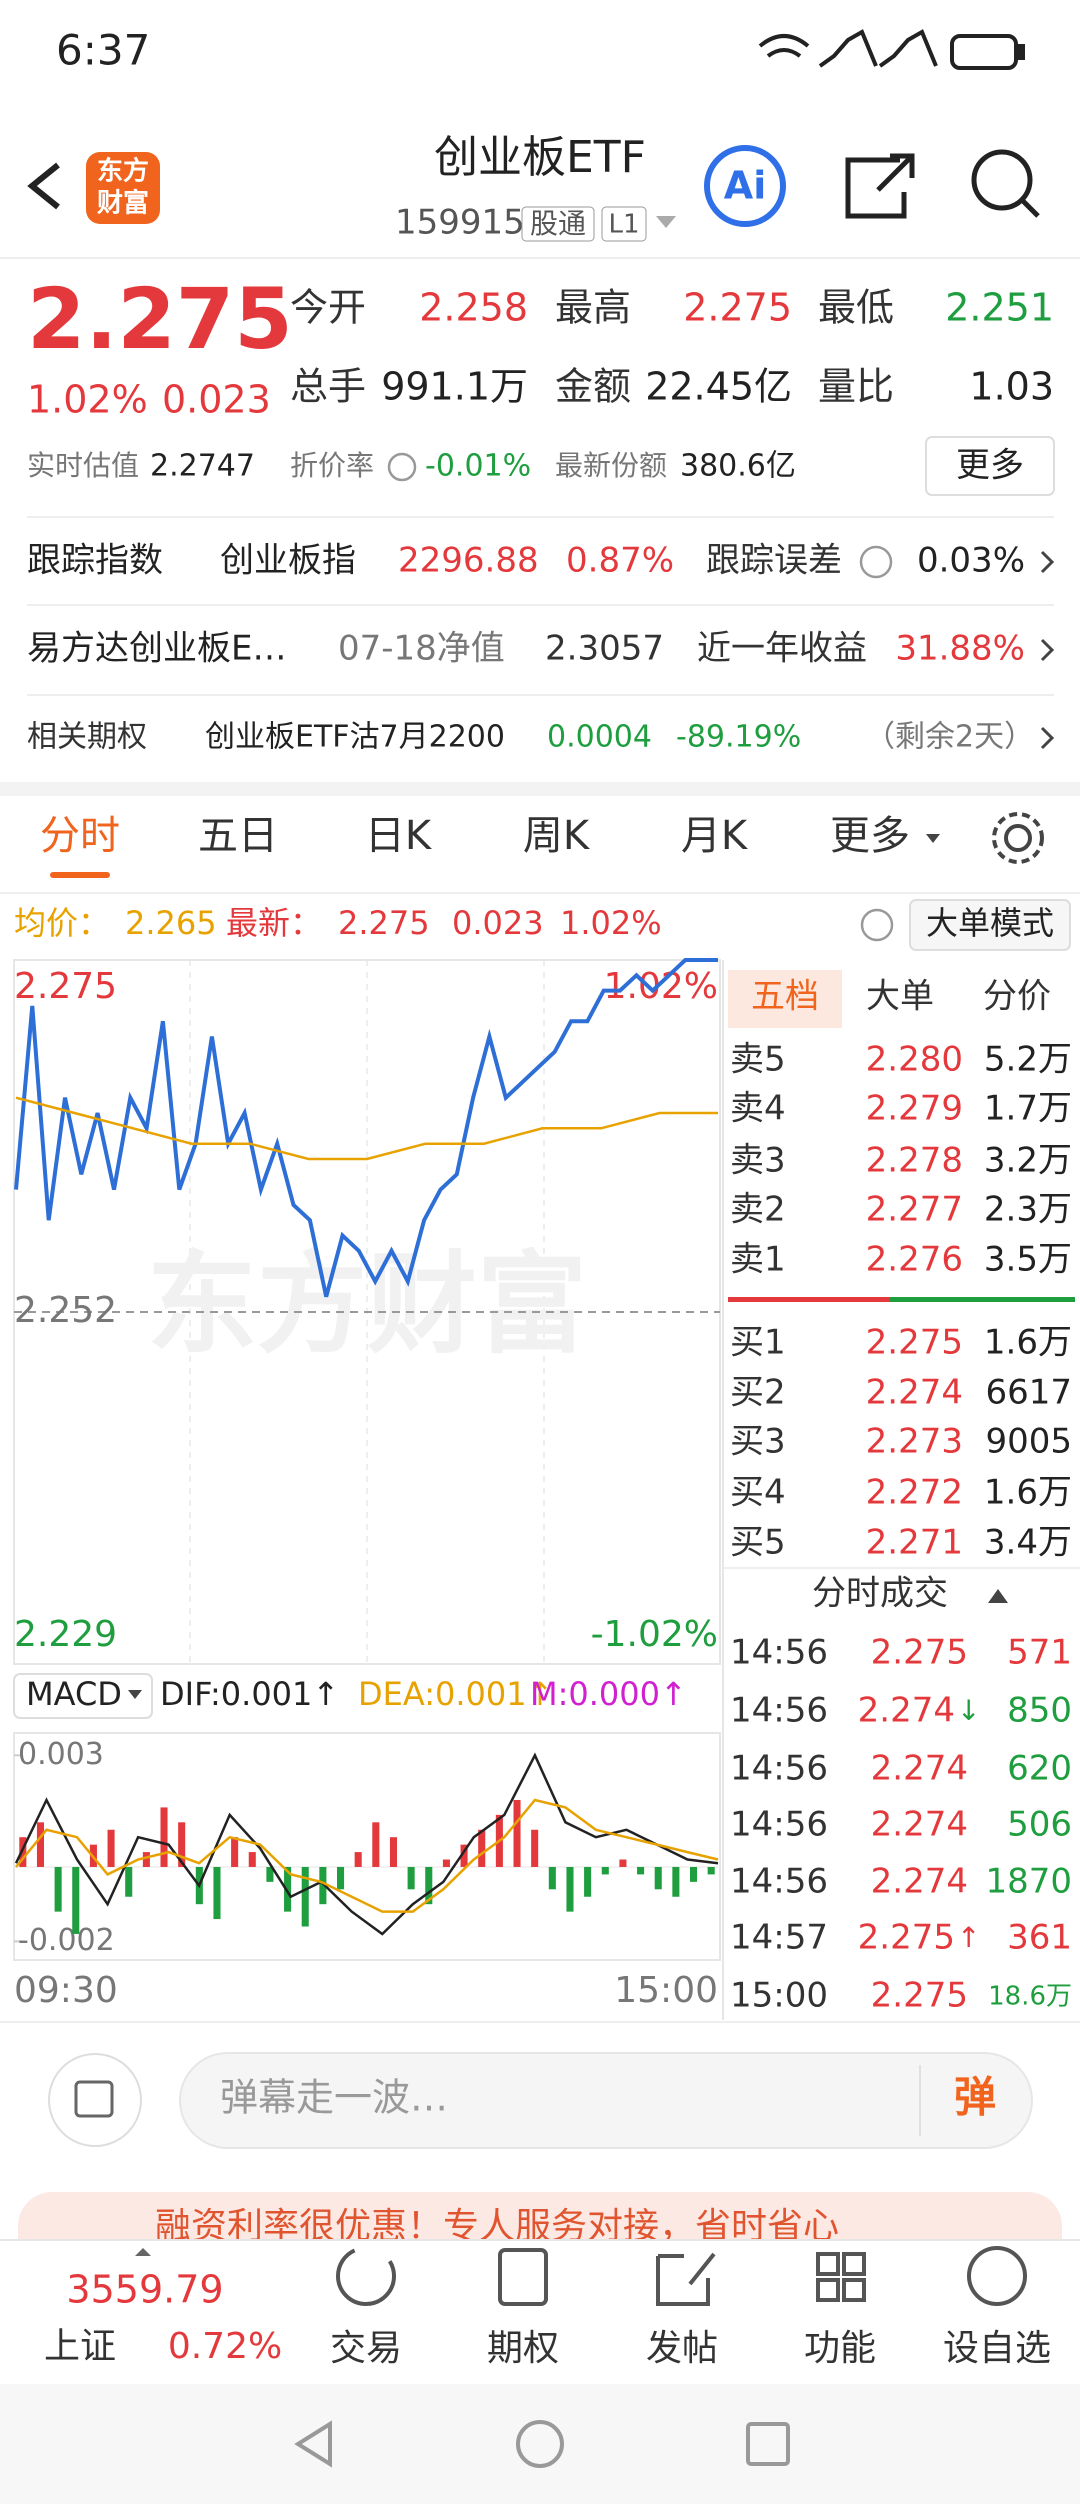  I want to click on dropdown-caret, so click(933, 838).